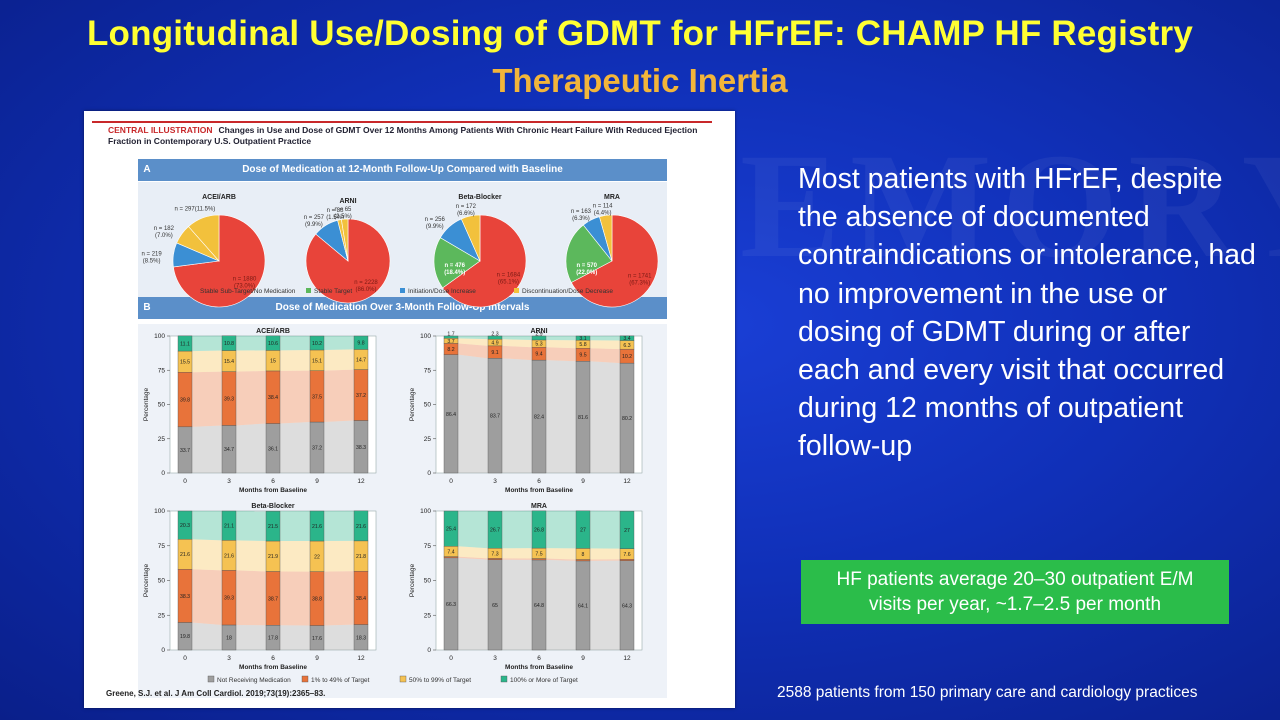 The width and height of the screenshot is (1280, 720). I want to click on bar-value-1-1-0: 83.7, so click(495, 417).